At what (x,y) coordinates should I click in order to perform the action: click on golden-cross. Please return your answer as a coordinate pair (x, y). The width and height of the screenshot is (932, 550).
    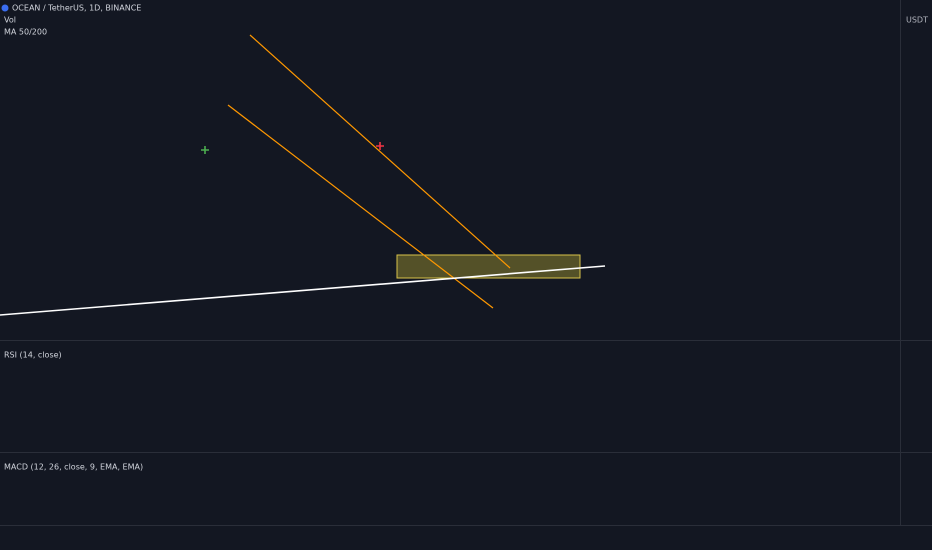
    Looking at the image, I should click on (205, 150).